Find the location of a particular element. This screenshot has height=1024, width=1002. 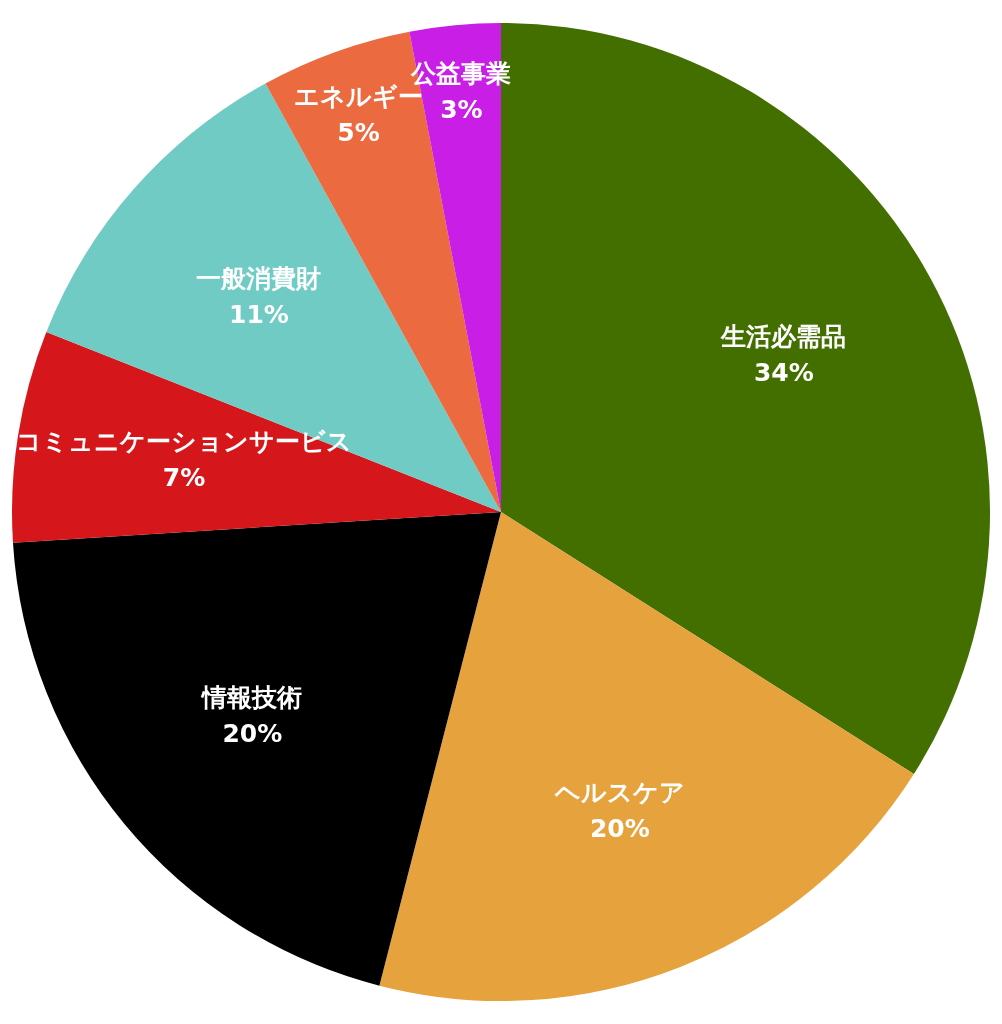

slice-label: 生活必需品 is located at coordinates (783, 337).